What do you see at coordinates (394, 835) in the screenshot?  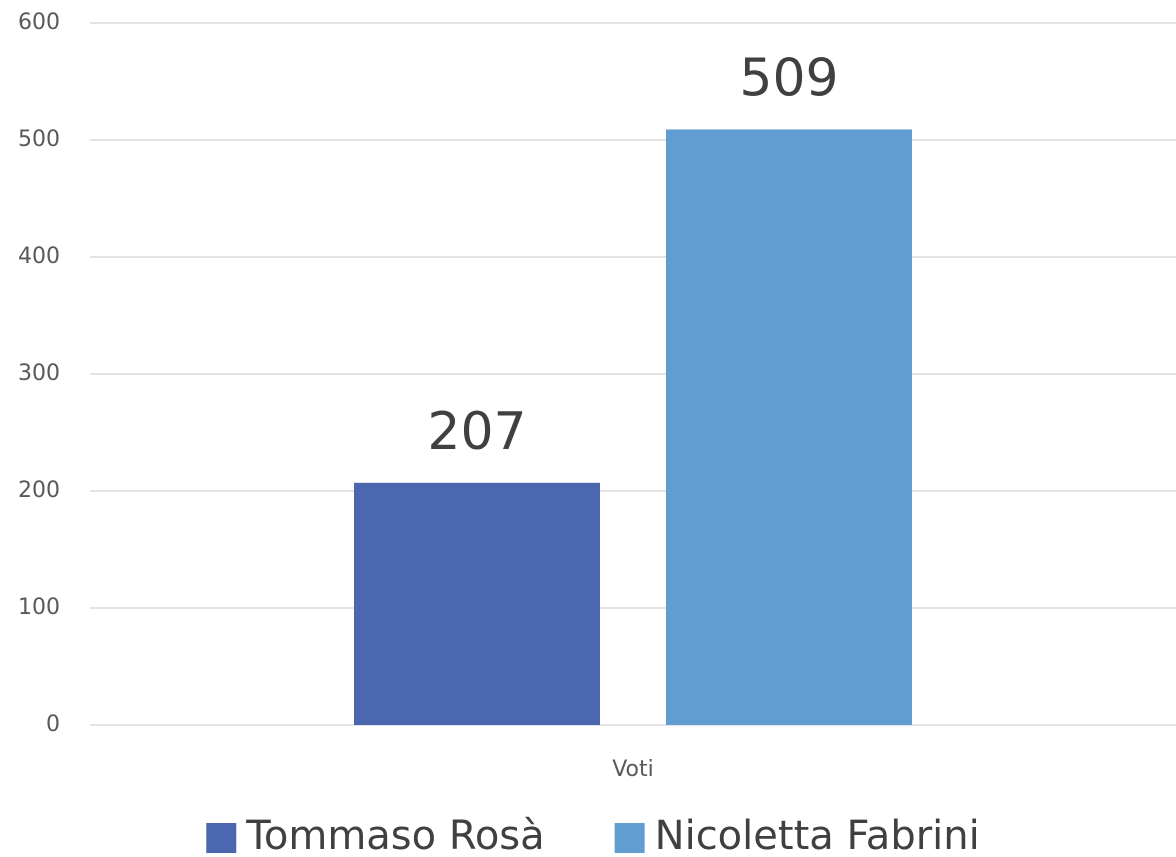 I see `legend-label: Tommaso Rosà` at bounding box center [394, 835].